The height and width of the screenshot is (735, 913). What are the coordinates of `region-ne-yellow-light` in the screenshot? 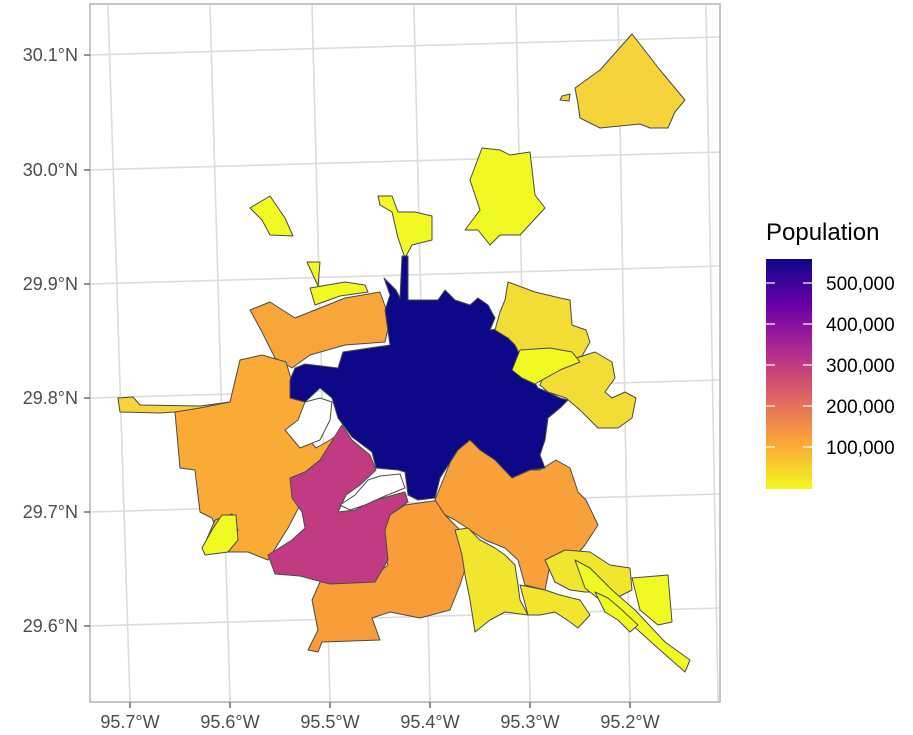 It's located at (546, 366).